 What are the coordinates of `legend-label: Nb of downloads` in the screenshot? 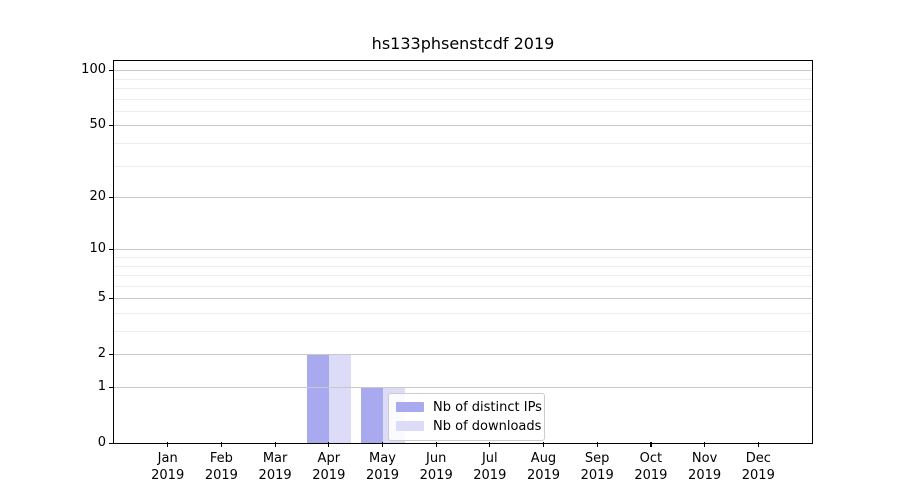 It's located at (487, 426).